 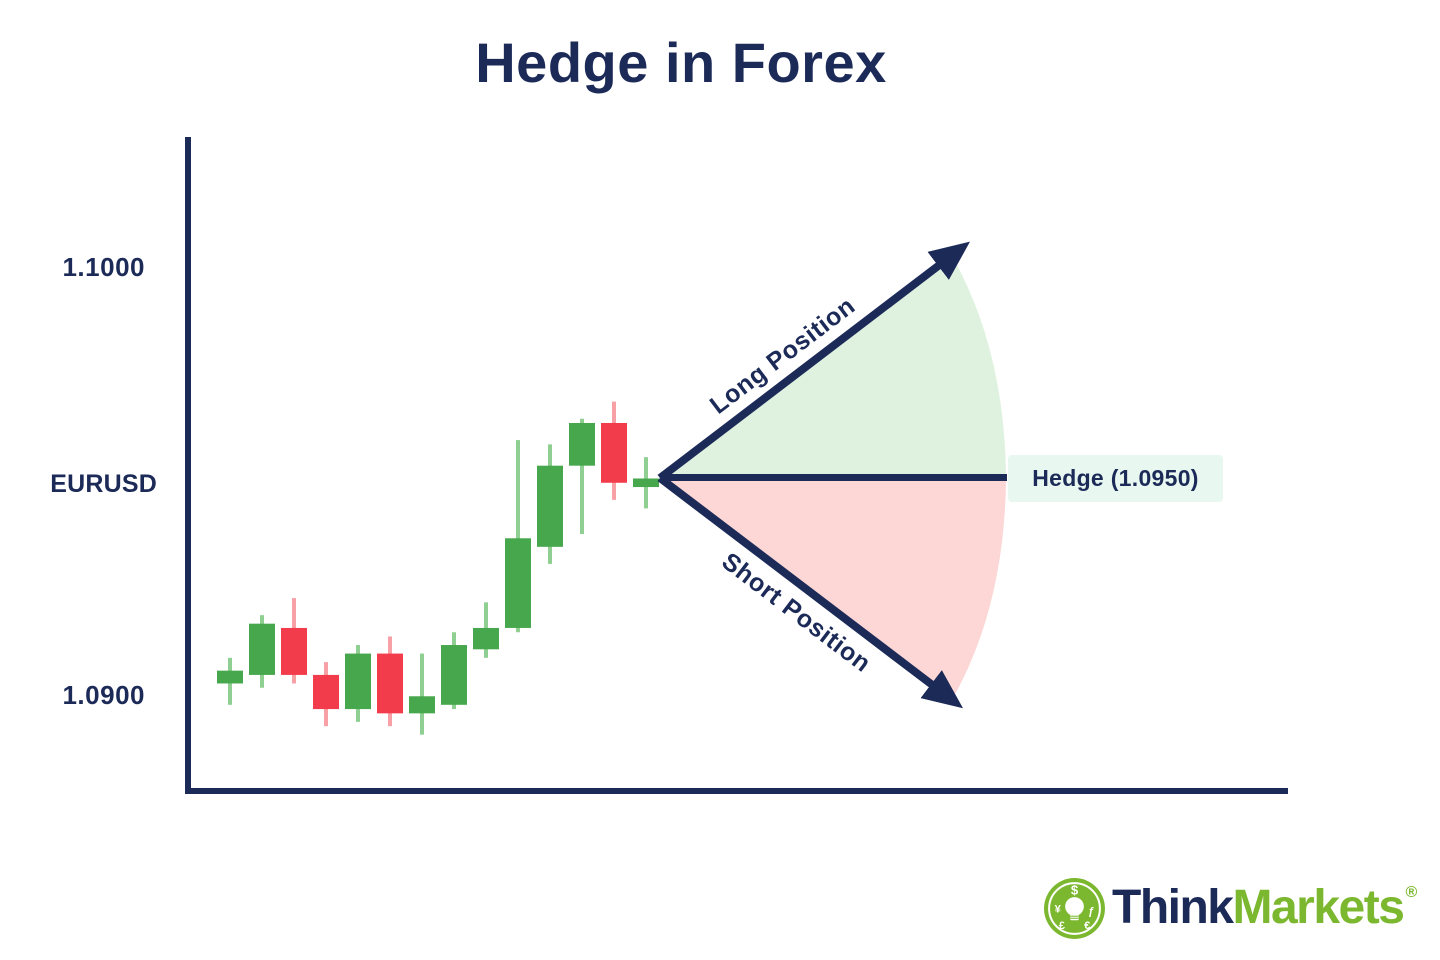 What do you see at coordinates (188, 465) in the screenshot?
I see `y-axis-line` at bounding box center [188, 465].